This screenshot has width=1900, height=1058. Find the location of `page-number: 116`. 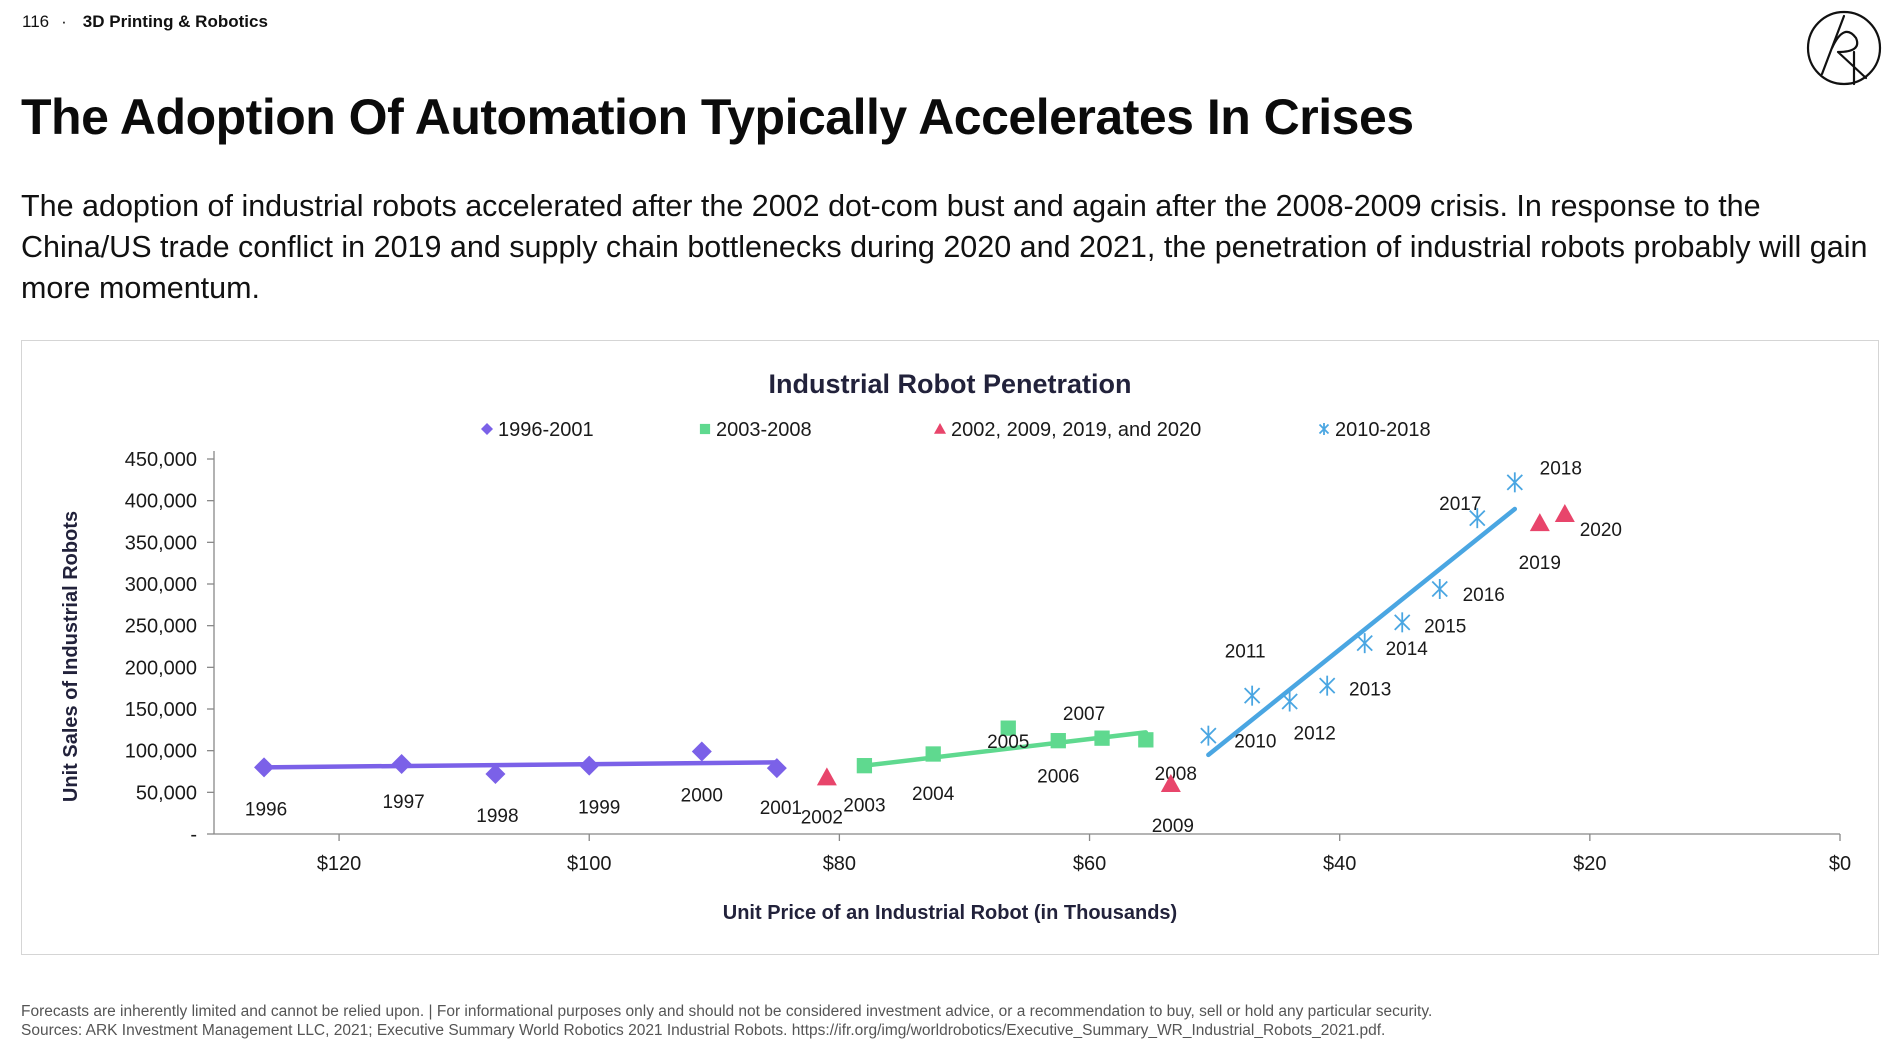

page-number: 116 is located at coordinates (36, 21).